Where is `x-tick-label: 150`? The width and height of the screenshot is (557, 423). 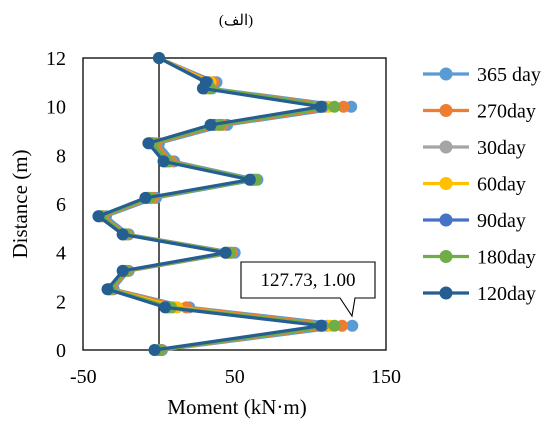
x-tick-label: 150 is located at coordinates (386, 377).